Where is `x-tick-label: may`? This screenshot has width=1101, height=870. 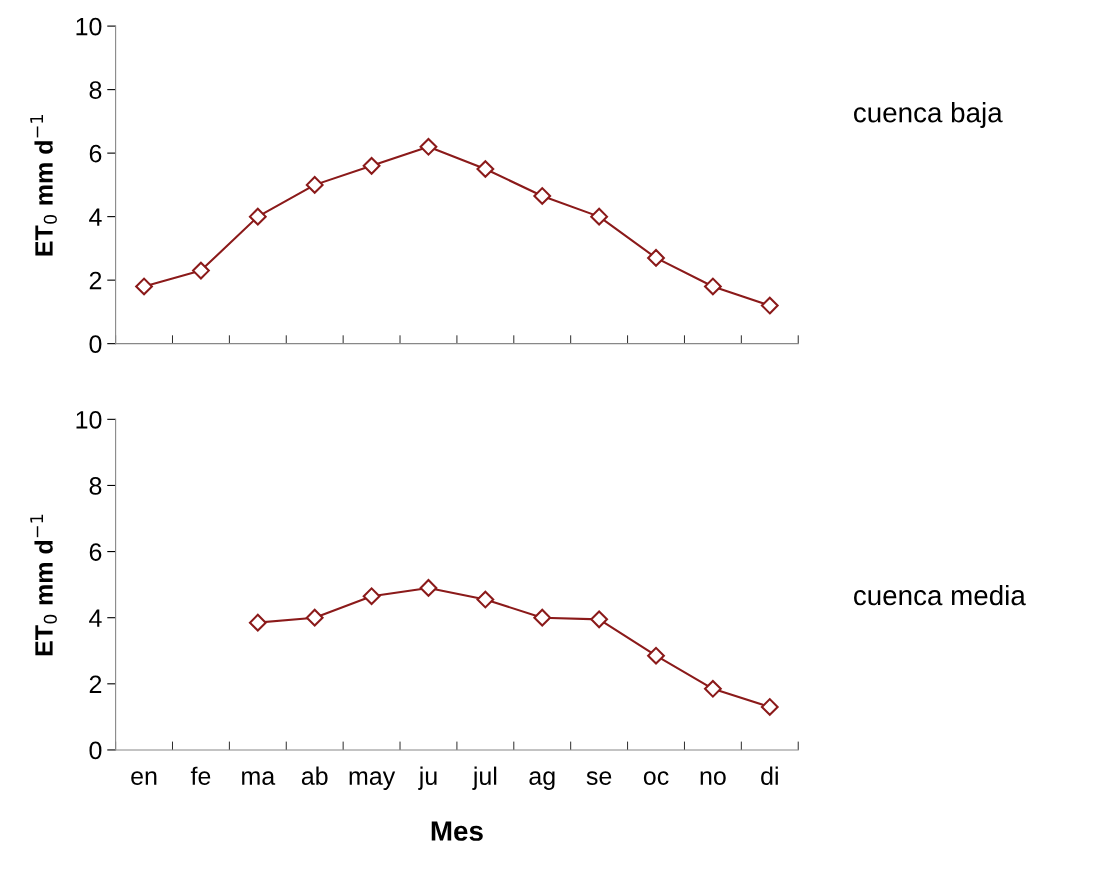
x-tick-label: may is located at coordinates (372, 780).